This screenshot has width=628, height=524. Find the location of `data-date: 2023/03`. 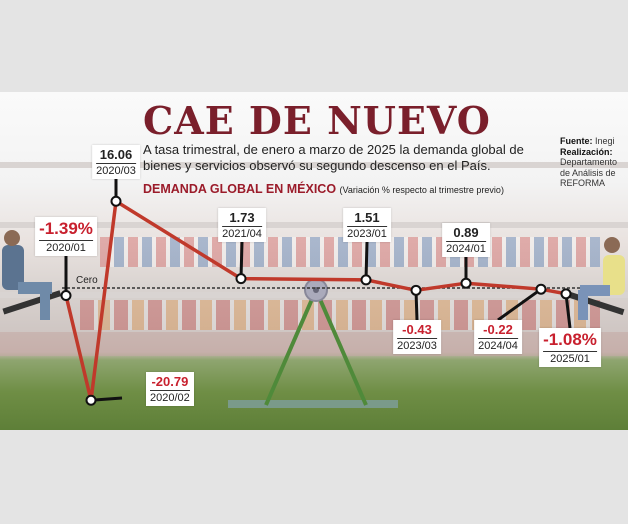

data-date: 2023/03 is located at coordinates (417, 346).